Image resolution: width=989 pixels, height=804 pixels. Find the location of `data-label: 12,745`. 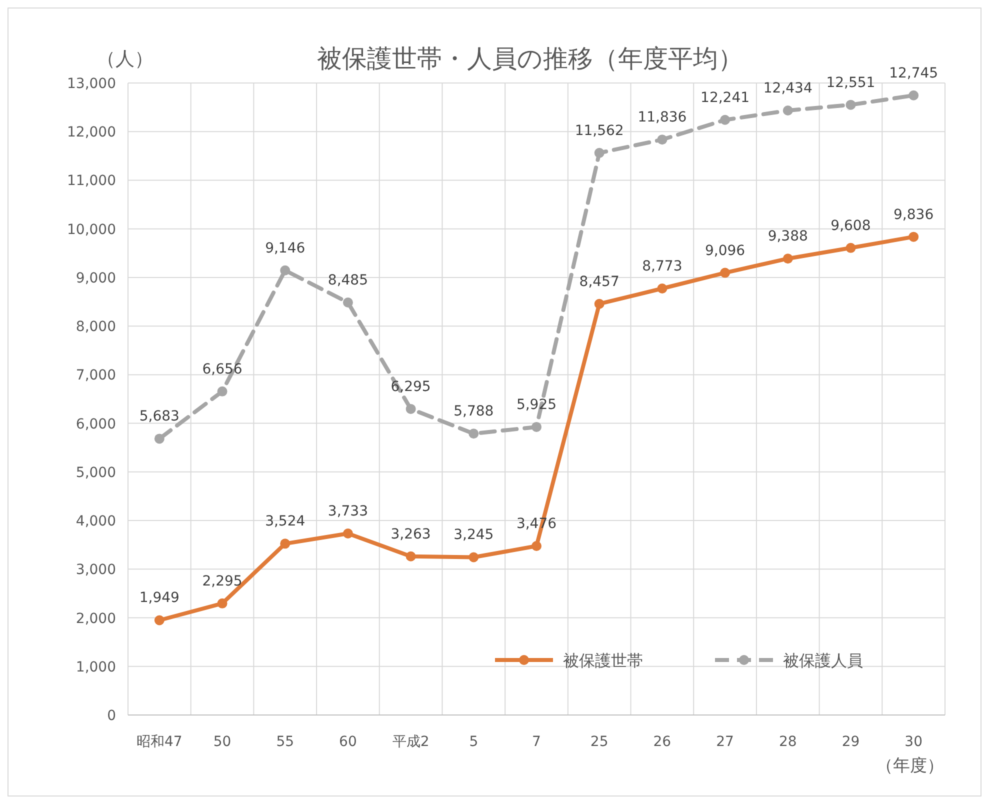

data-label: 12,745 is located at coordinates (913, 73).